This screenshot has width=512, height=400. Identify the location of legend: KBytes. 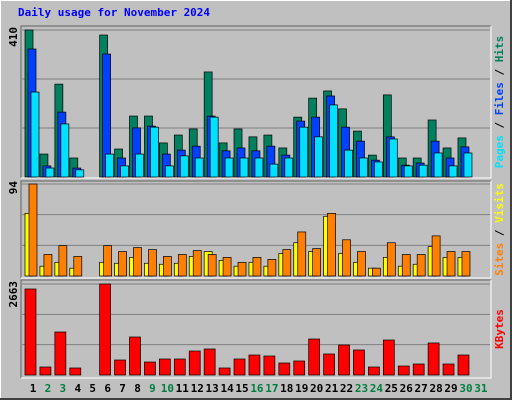
(499, 329).